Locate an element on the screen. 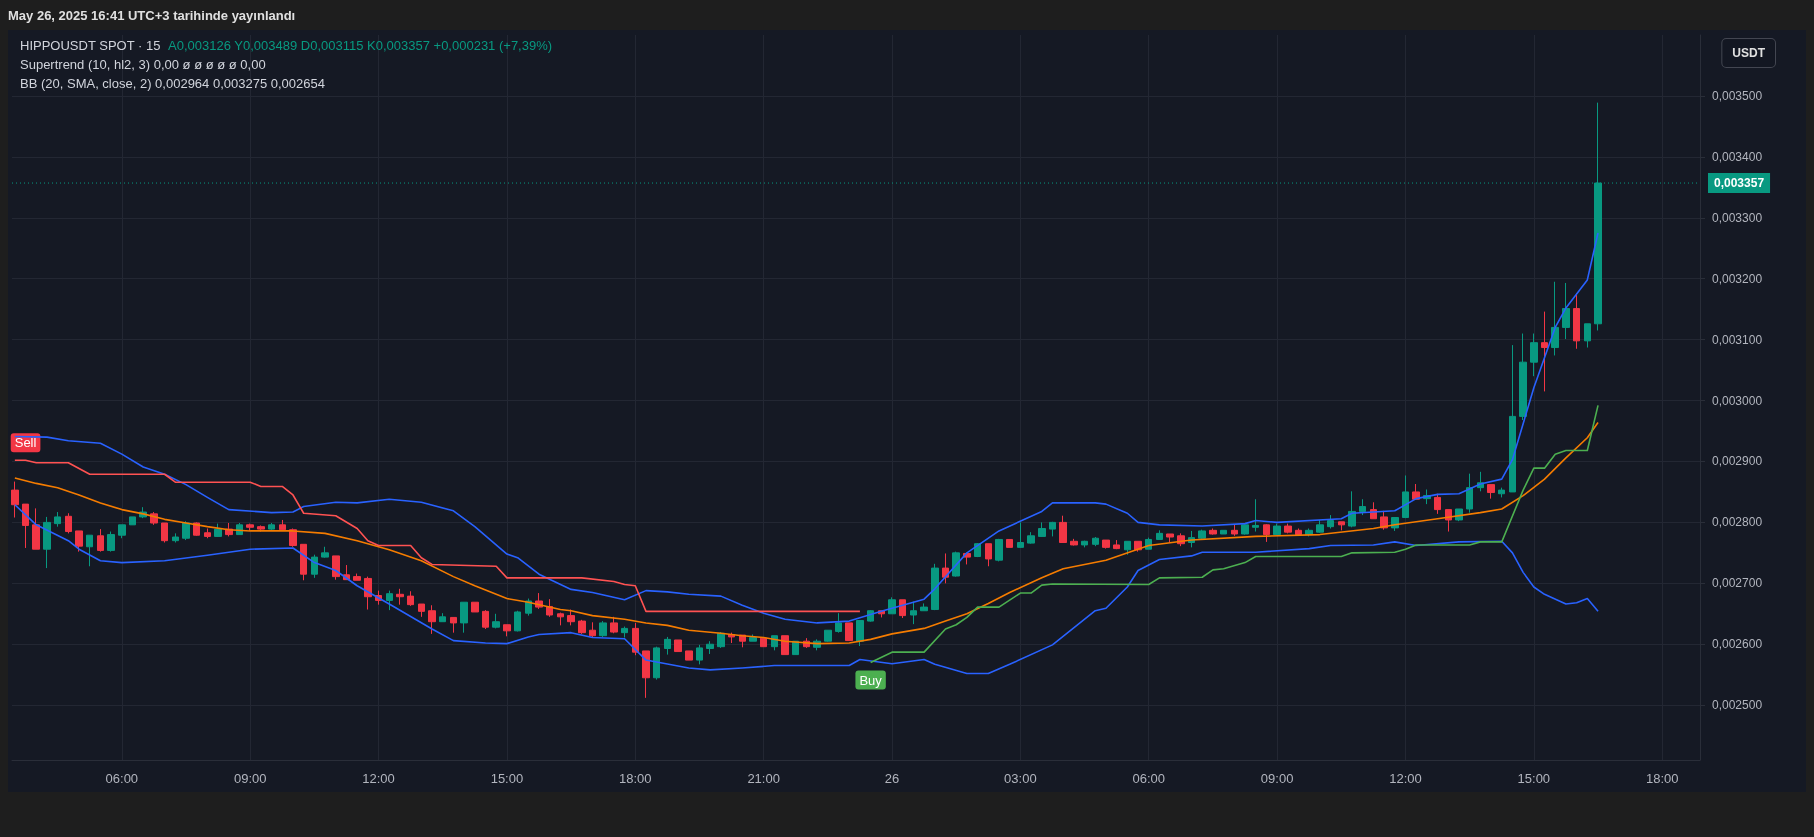 This screenshot has width=1814, height=837. ref-line-label: 0,003357 is located at coordinates (1739, 183).